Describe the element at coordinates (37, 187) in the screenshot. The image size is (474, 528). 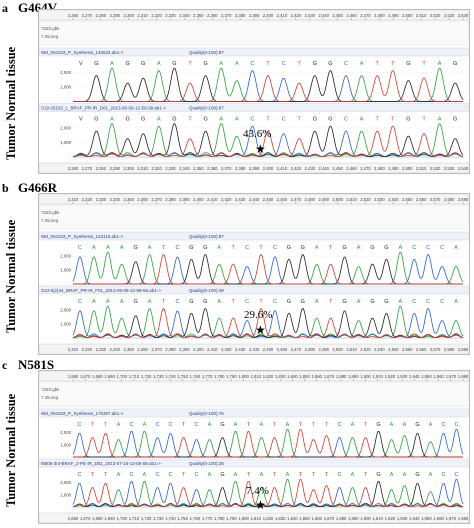
I see `mutation-title: G466R` at that location.